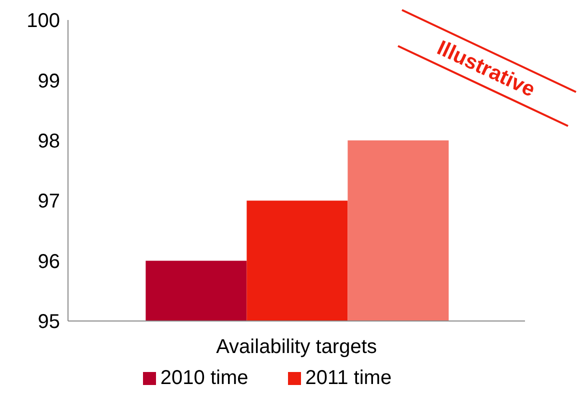  I want to click on y-tick-label: 100, so click(43, 21).